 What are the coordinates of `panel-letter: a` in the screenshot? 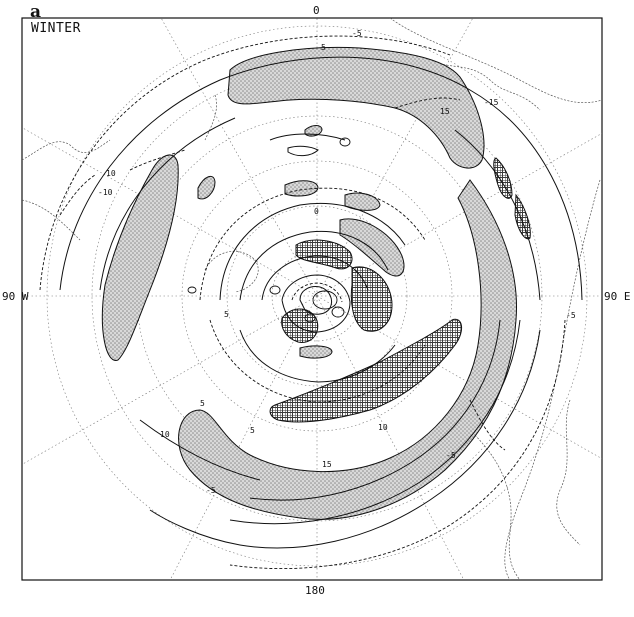 It's located at (36, 12).